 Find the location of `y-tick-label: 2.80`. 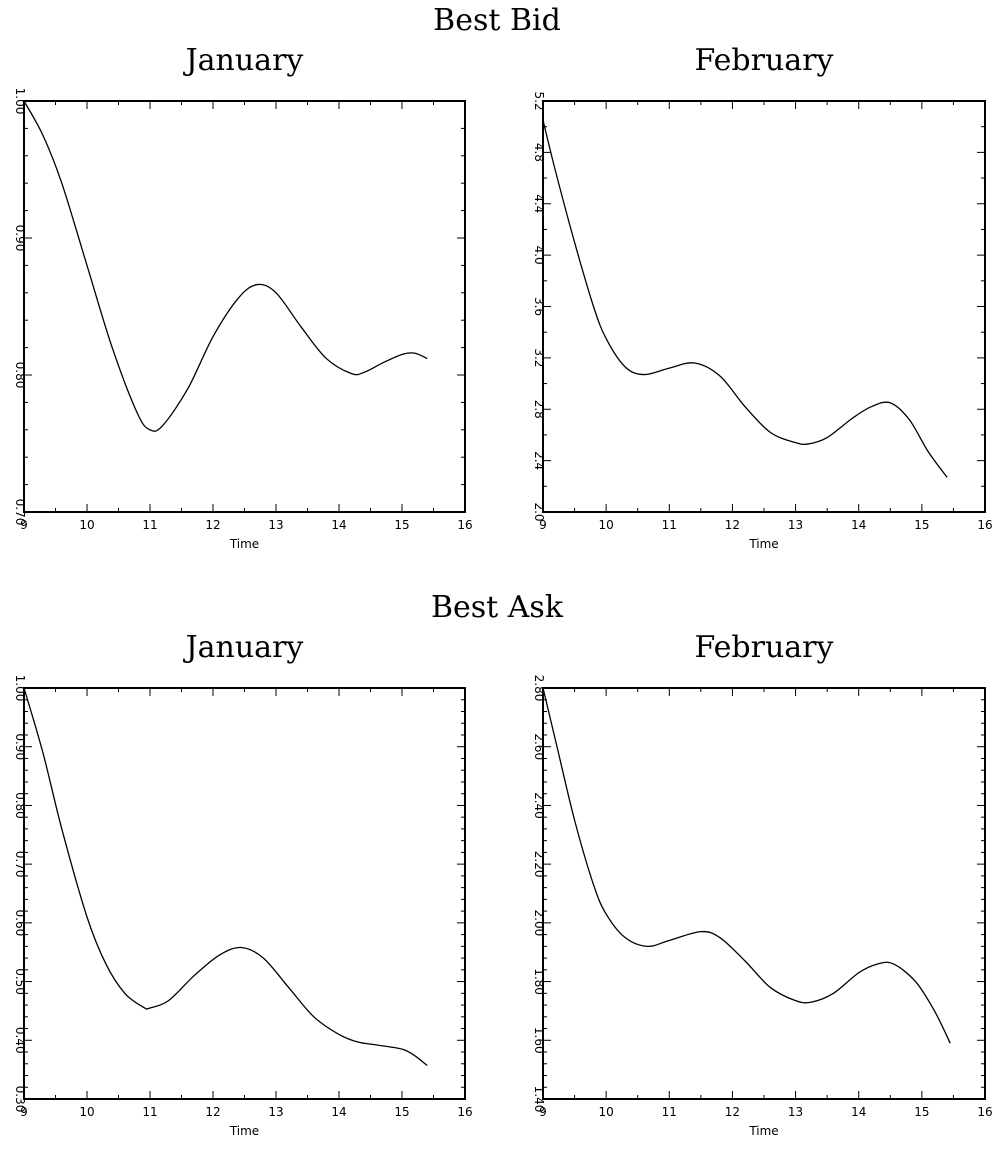

y-tick-label: 2.80 is located at coordinates (539, 688).